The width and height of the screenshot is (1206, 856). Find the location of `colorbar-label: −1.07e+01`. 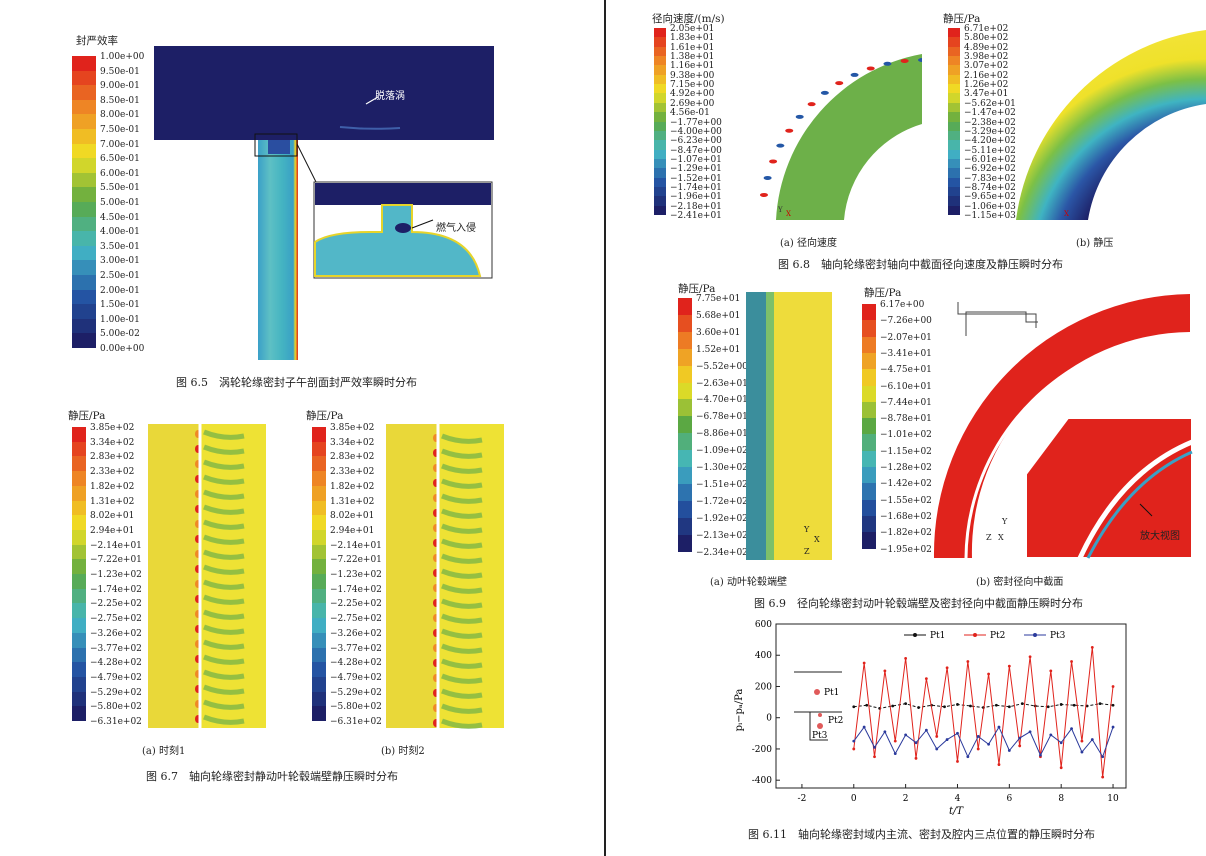

colorbar-label: −1.07e+01 is located at coordinates (696, 159).